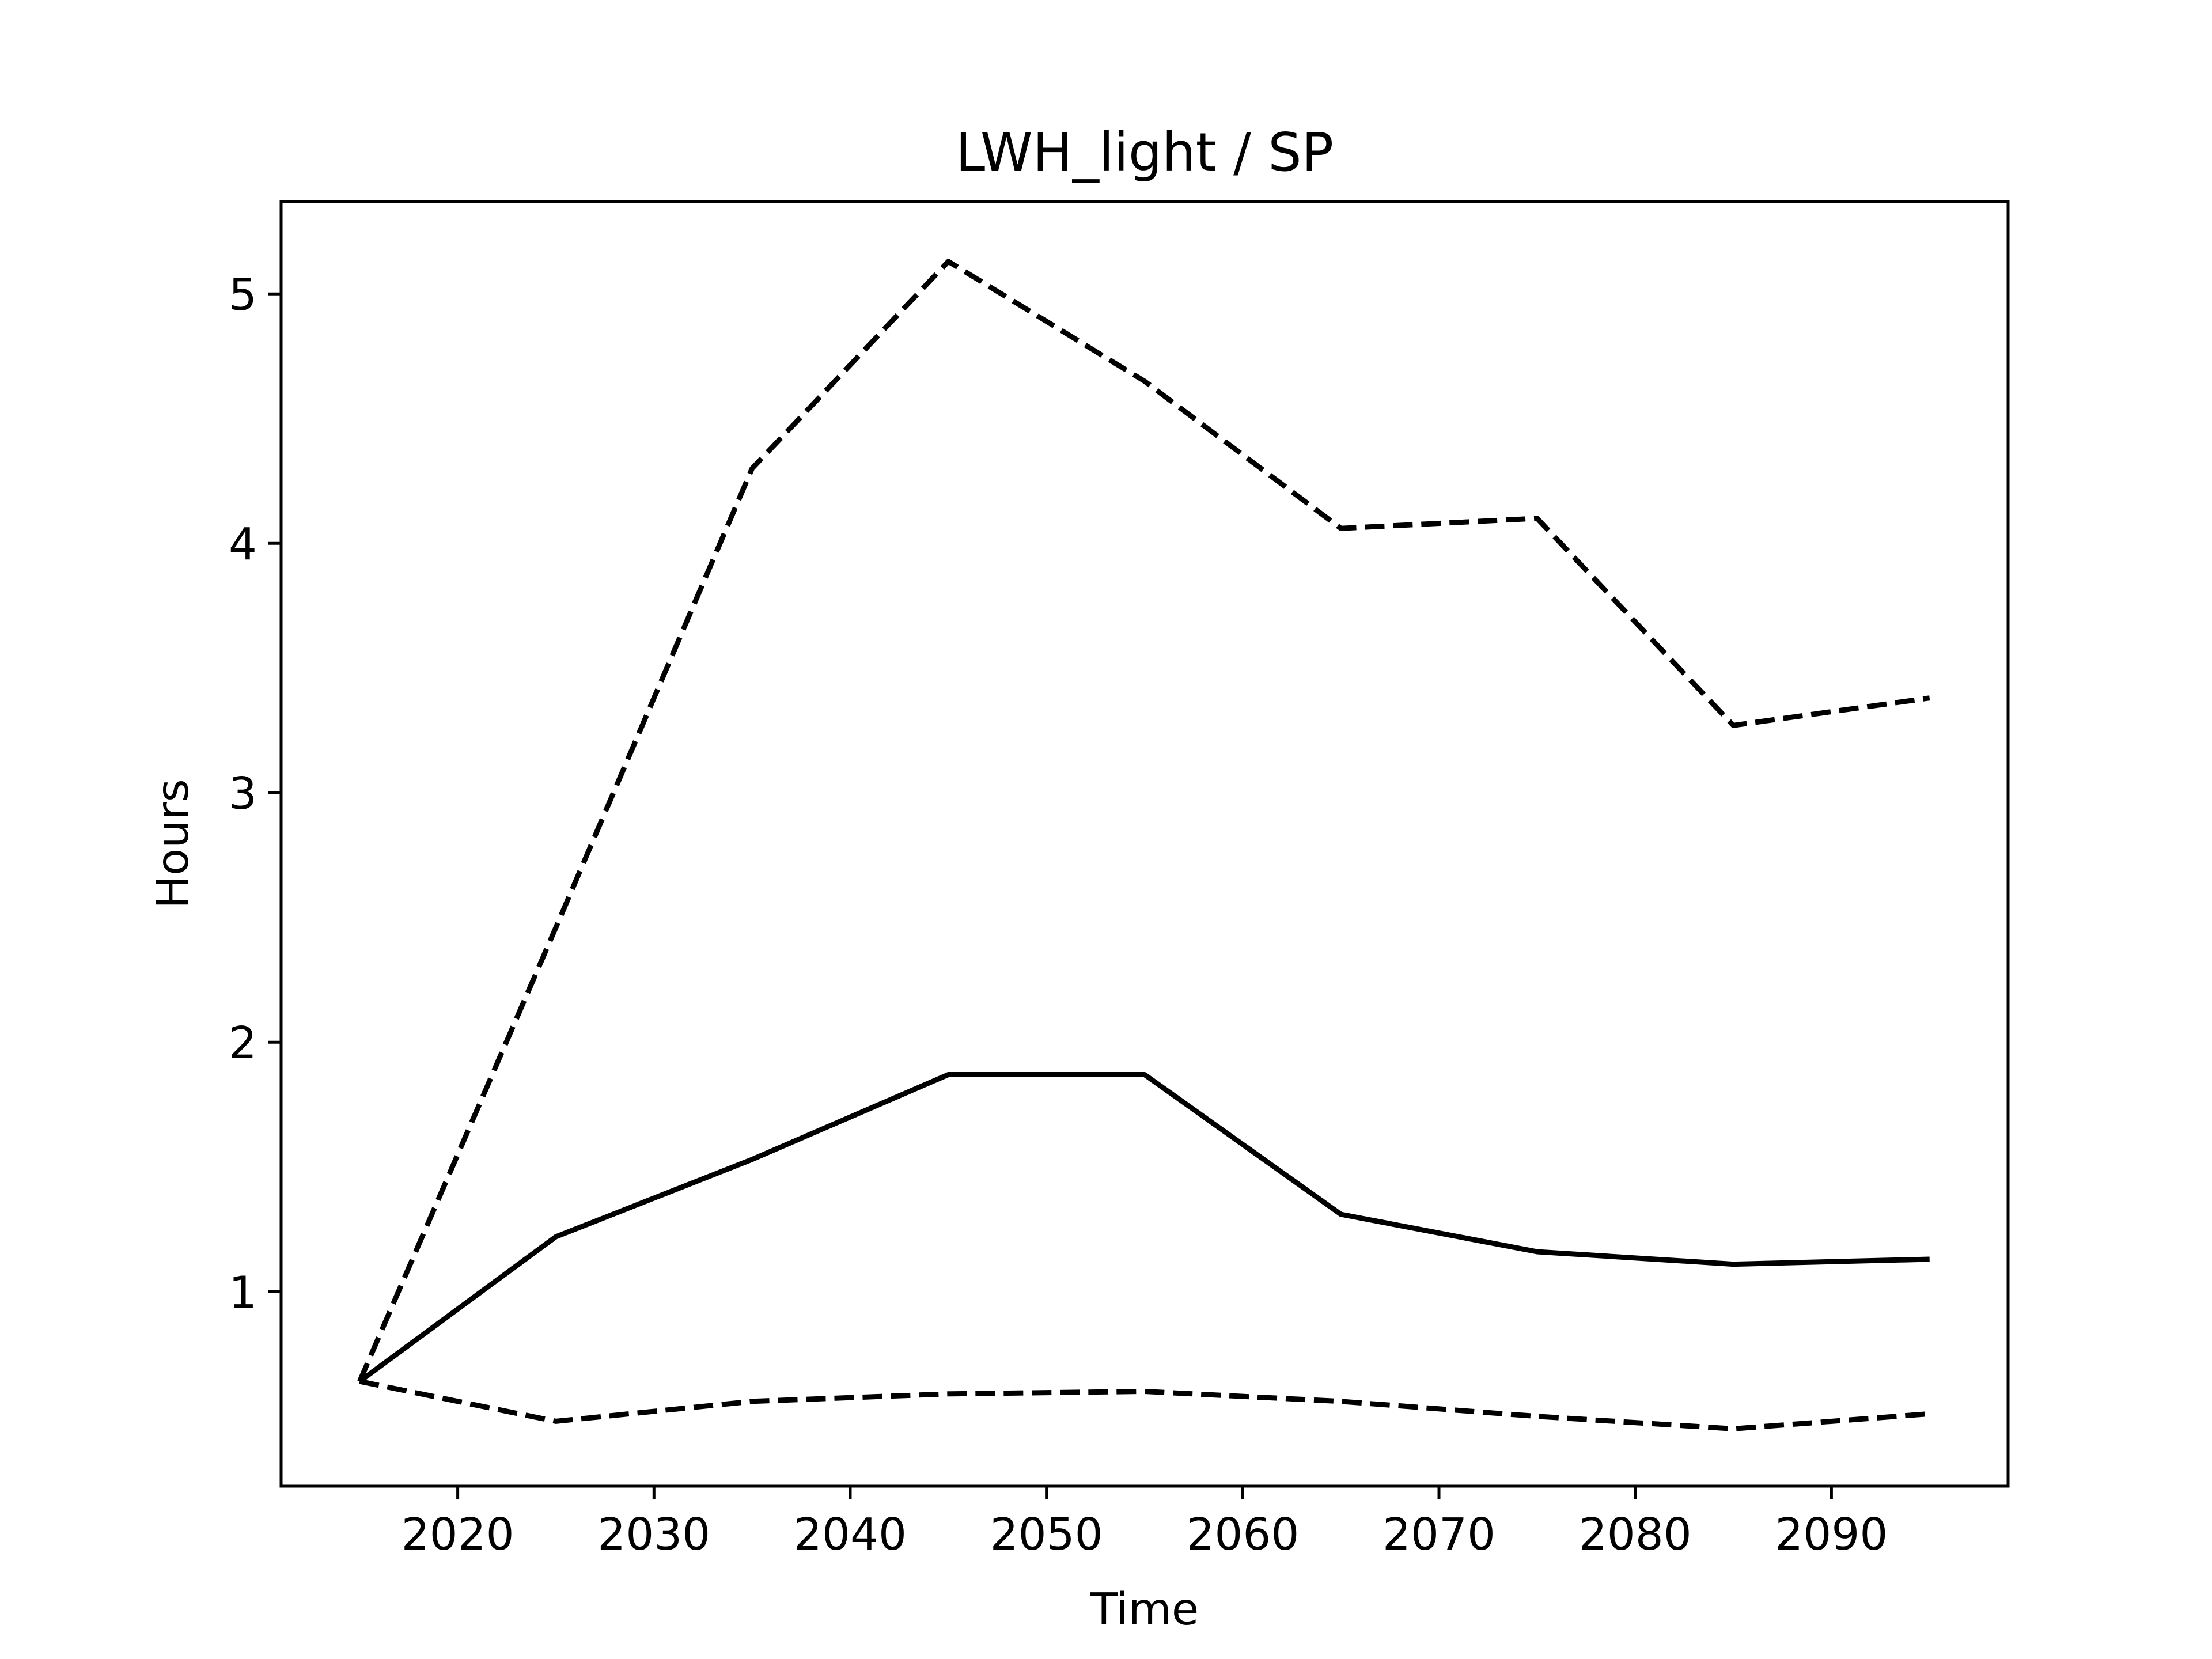 The image size is (2212, 1659). I want to click on x-axis-ticks: 2020 2030 2040 2050 2060 2070 2080 2090, so click(1145, 1523).